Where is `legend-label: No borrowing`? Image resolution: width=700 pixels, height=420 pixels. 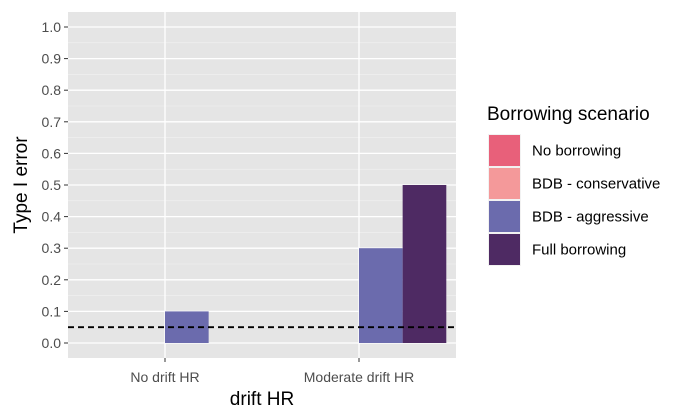
legend-label: No borrowing is located at coordinates (576, 151).